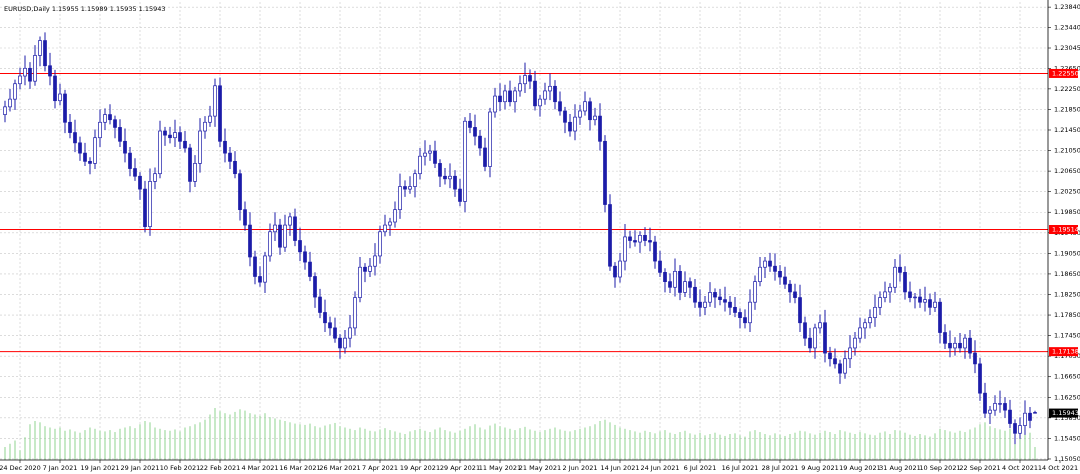 This screenshot has width=1080, height=474. I want to click on x-tick-label: 2 Jun 2021, so click(580, 468).